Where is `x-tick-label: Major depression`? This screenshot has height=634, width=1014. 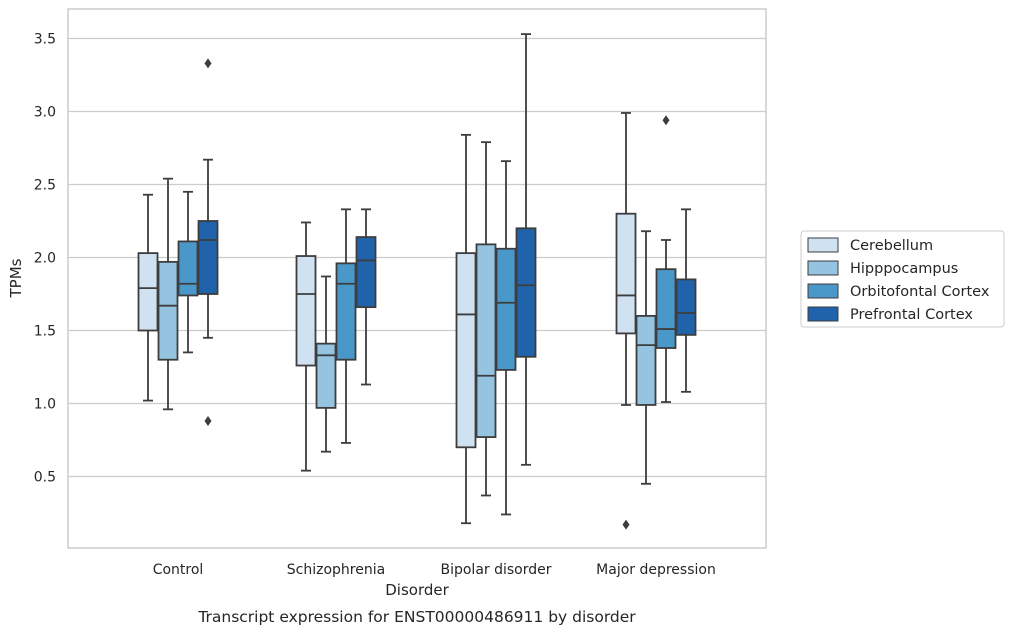
x-tick-label: Major depression is located at coordinates (656, 570).